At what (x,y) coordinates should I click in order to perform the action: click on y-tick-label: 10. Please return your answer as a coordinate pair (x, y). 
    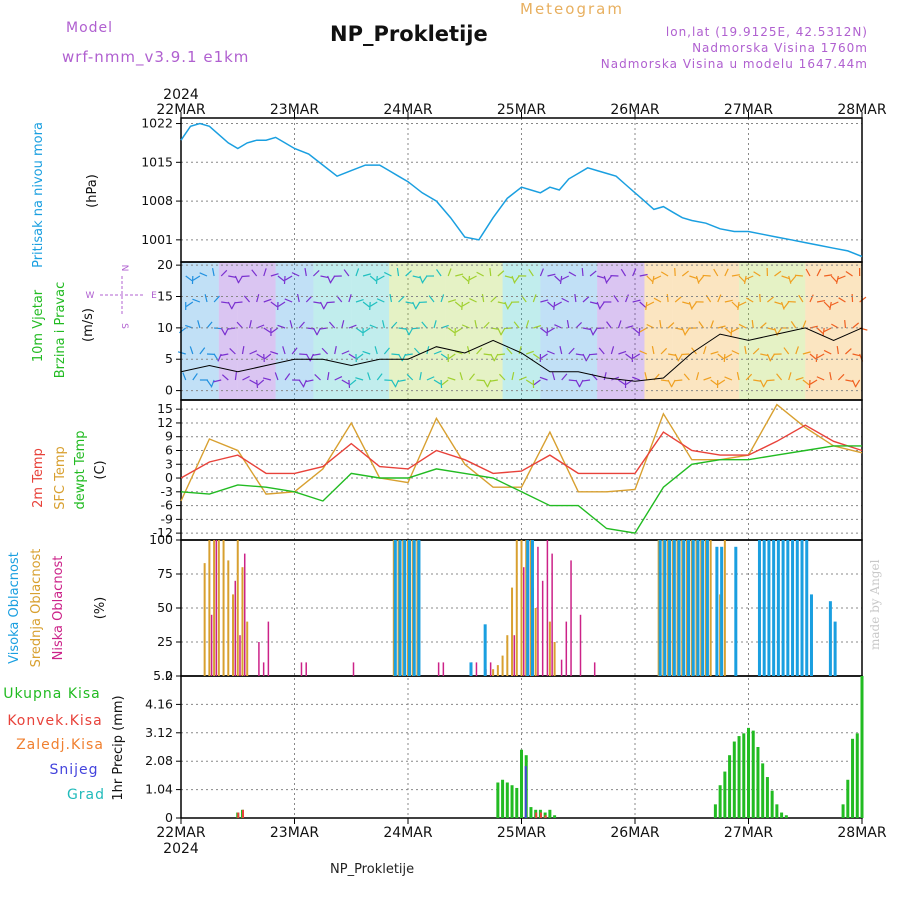
    Looking at the image, I should click on (165, 327).